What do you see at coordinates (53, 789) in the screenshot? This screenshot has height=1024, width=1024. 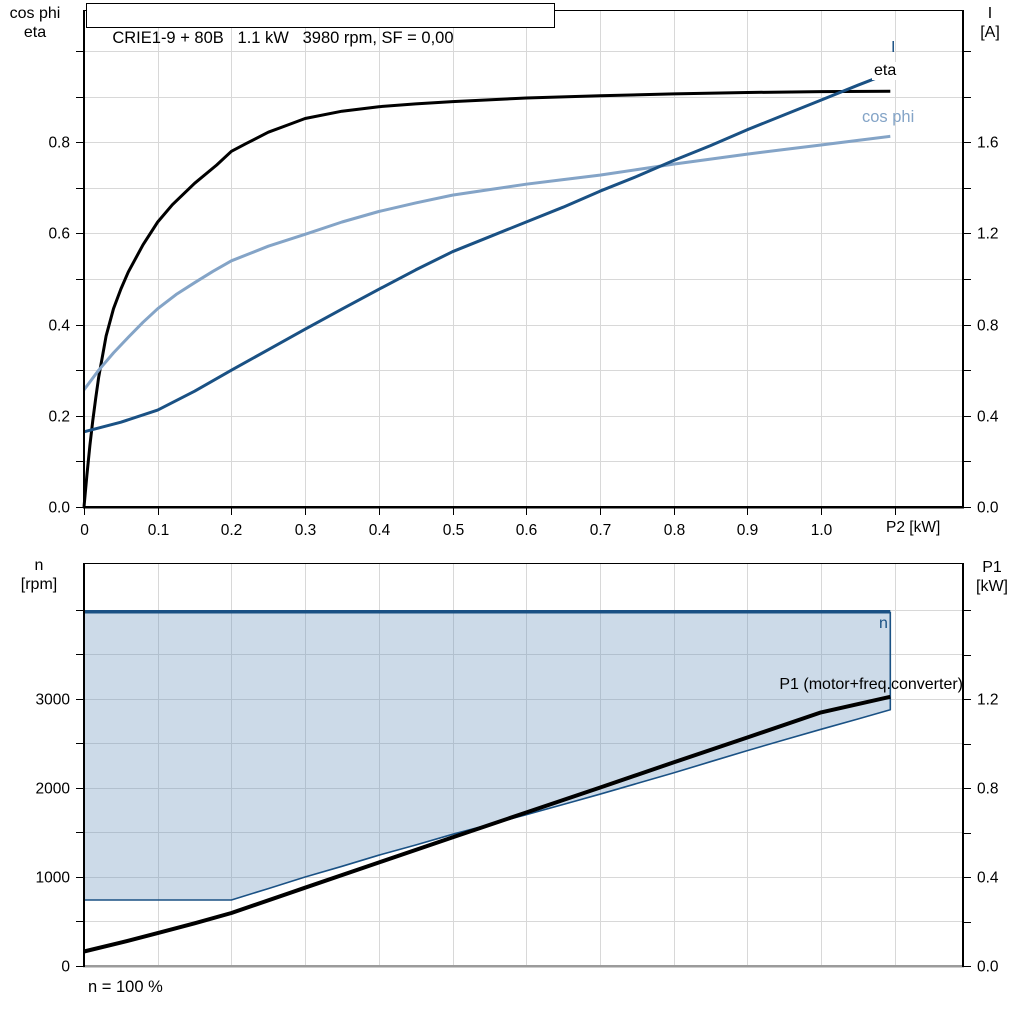 I see `tick-label: 2000` at bounding box center [53, 789].